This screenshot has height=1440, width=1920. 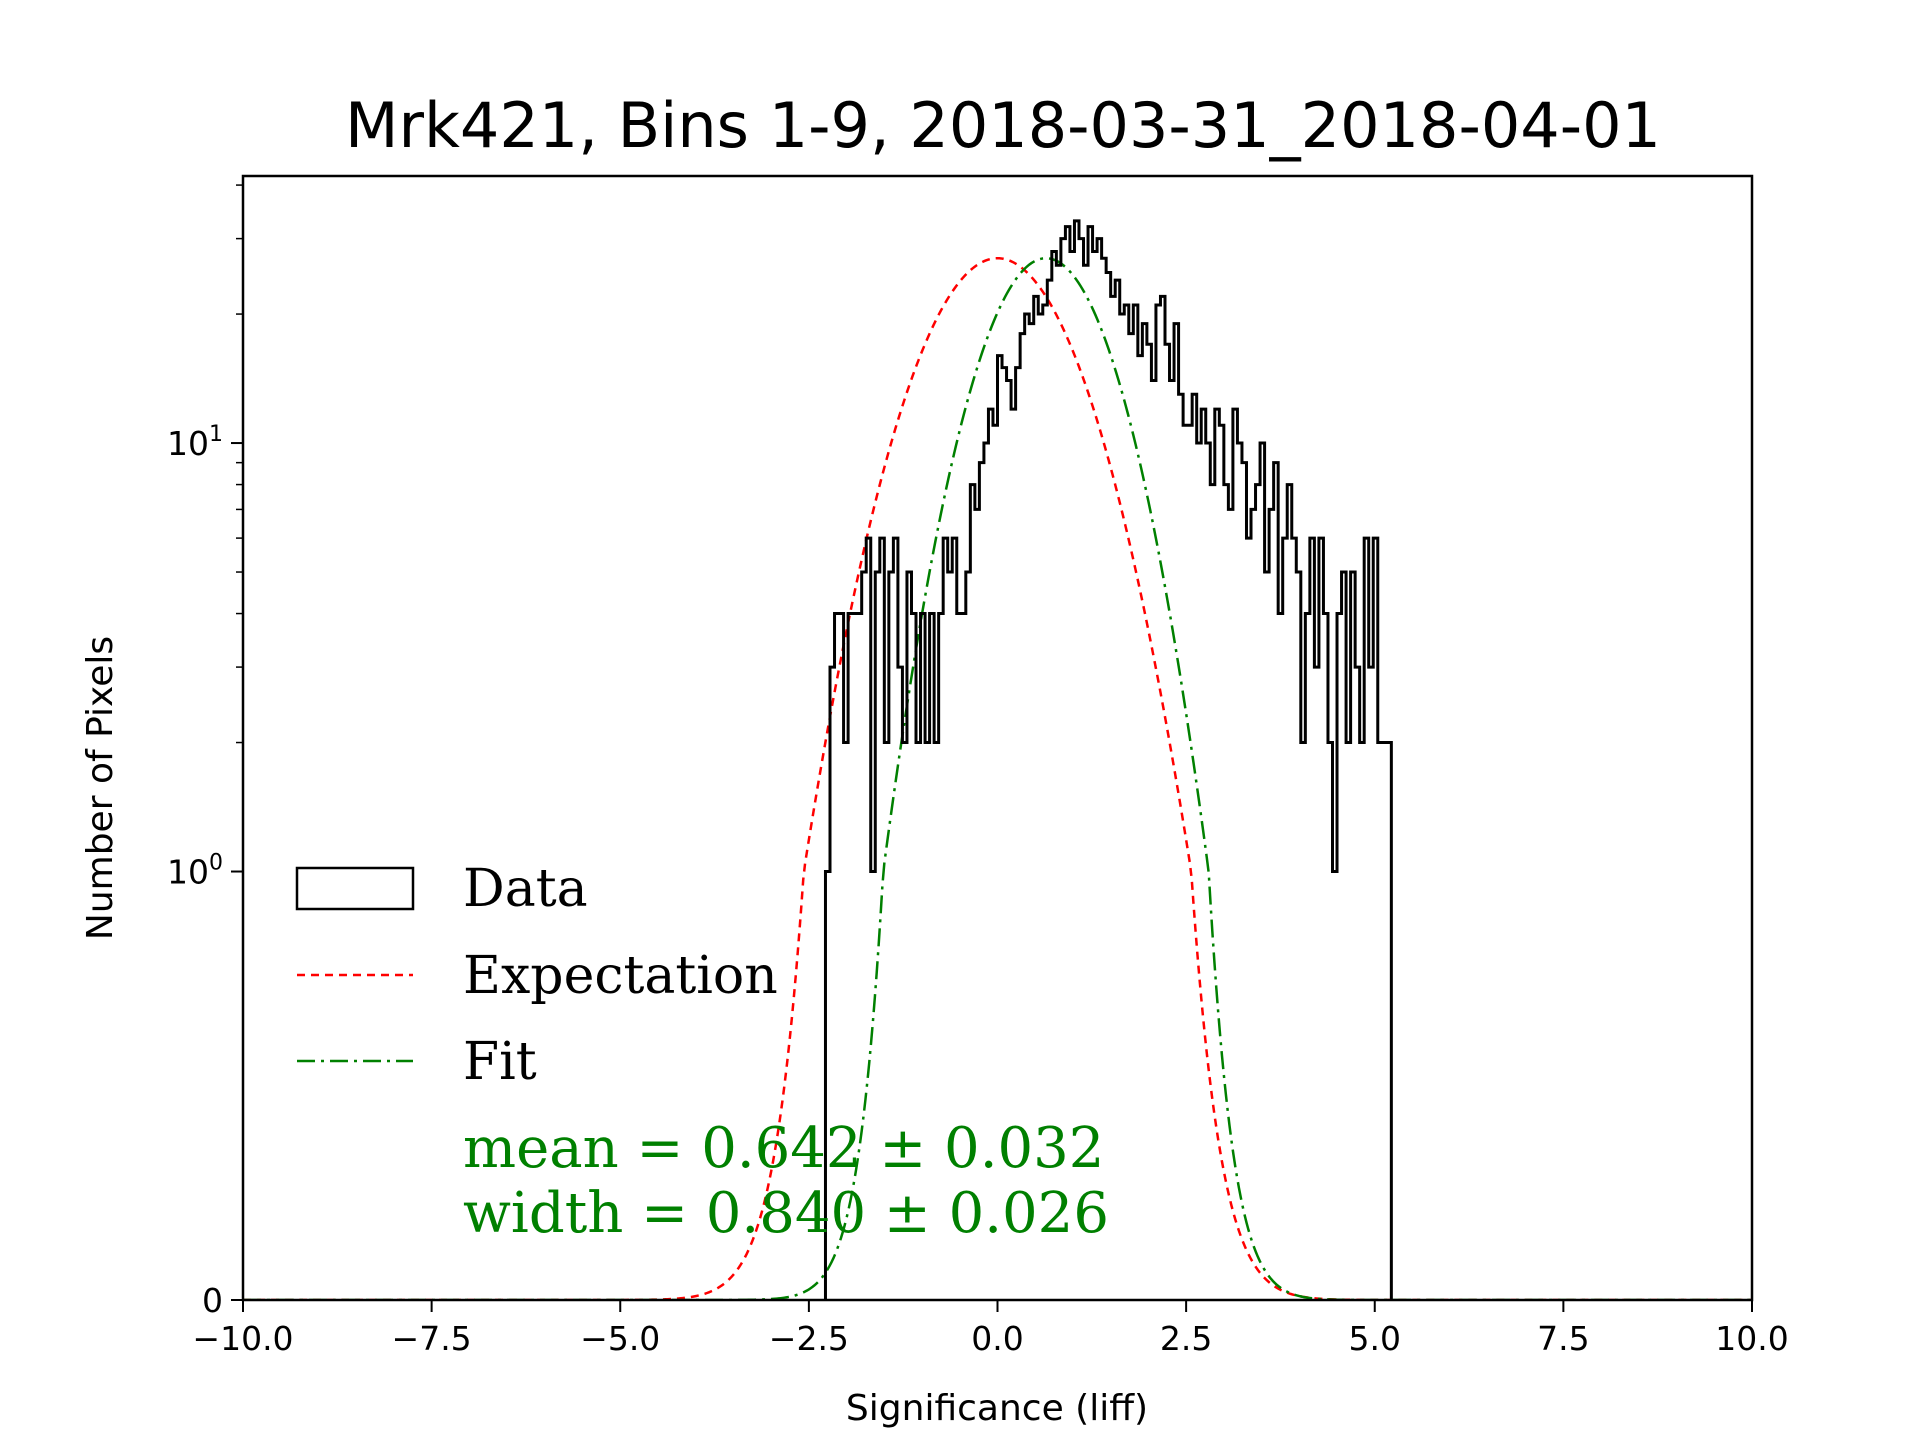 I want to click on x-axis: −10.0 −7.5 −5.0 −2.5 0.0 2.5 5.0 7.5 10.0, so click(x=990, y=1329).